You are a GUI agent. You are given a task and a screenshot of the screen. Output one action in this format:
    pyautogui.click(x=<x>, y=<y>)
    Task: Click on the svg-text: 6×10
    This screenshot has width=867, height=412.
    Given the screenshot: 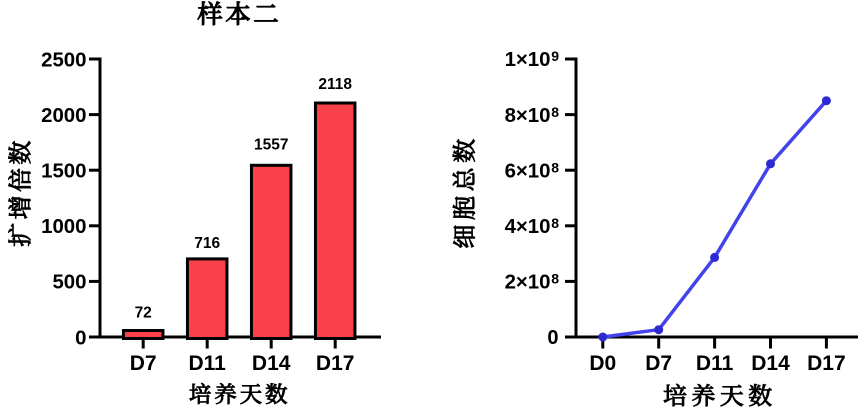 What is the action you would take?
    pyautogui.click(x=528, y=171)
    